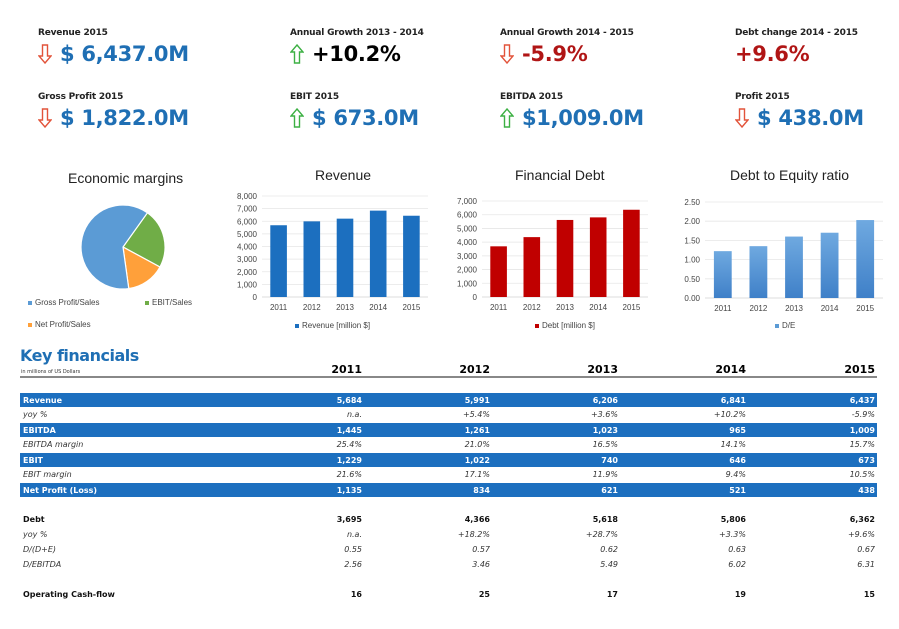 The width and height of the screenshot is (899, 629). I want to click on legend-item: D/E, so click(785, 325).